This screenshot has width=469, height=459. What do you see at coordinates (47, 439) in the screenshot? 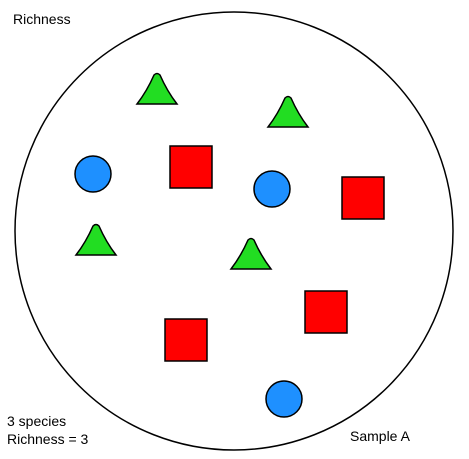
I see `richness-value-text: Richness = 3` at bounding box center [47, 439].